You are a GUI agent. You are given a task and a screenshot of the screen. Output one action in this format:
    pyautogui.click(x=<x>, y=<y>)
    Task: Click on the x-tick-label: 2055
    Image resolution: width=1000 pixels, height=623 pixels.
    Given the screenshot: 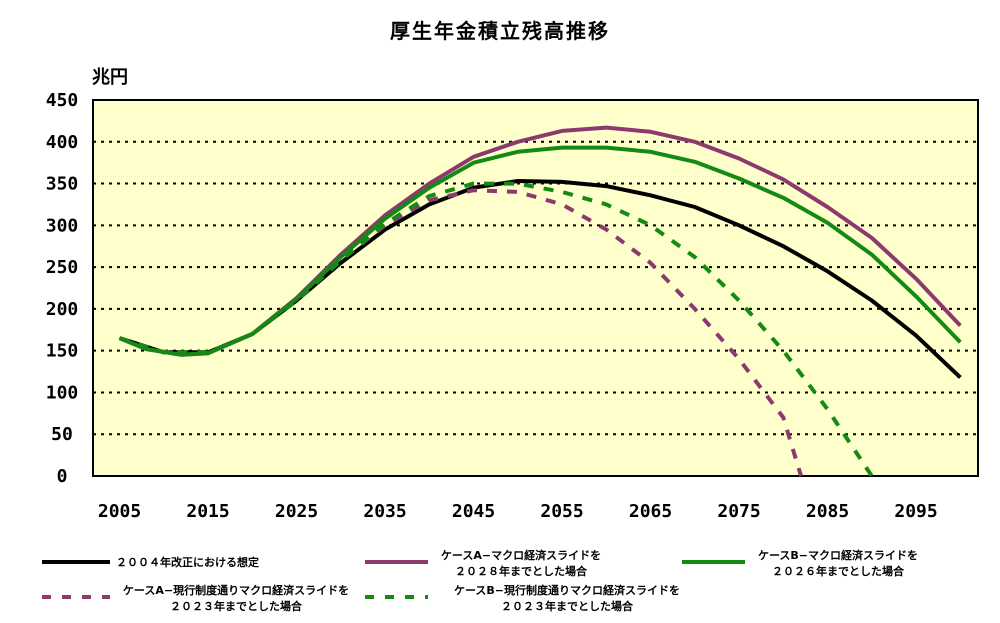 What is the action you would take?
    pyautogui.click(x=561, y=511)
    